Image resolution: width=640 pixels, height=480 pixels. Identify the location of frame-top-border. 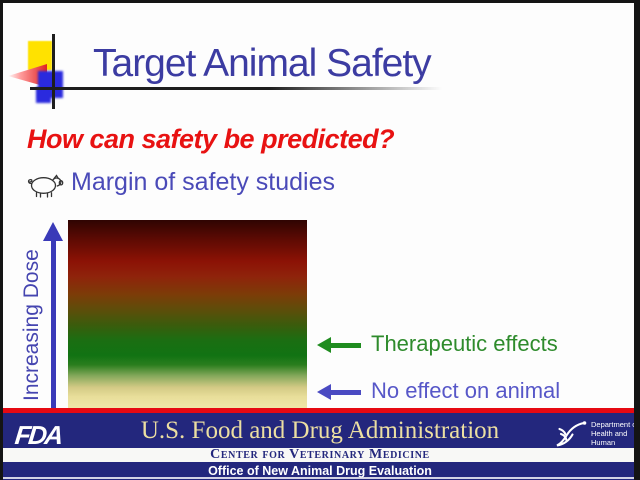
(320, 1).